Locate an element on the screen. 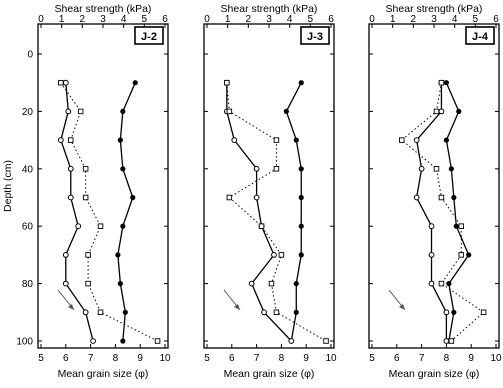 The width and height of the screenshot is (503, 388). top-tick-label: 1 is located at coordinates (228, 19).